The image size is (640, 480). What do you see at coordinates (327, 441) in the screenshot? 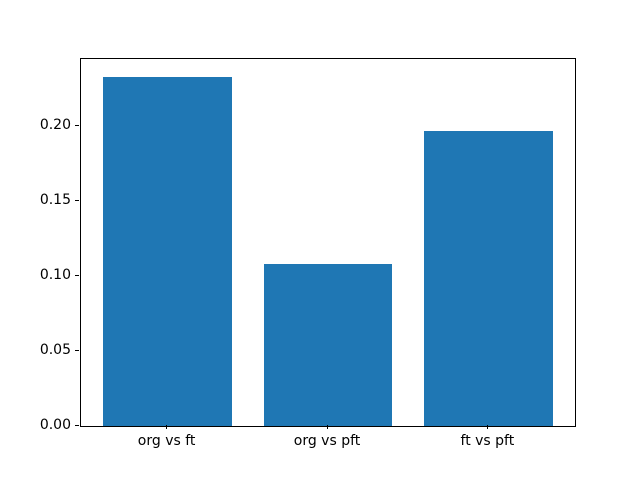
I see `x-tick-label: org vs pft` at bounding box center [327, 441].